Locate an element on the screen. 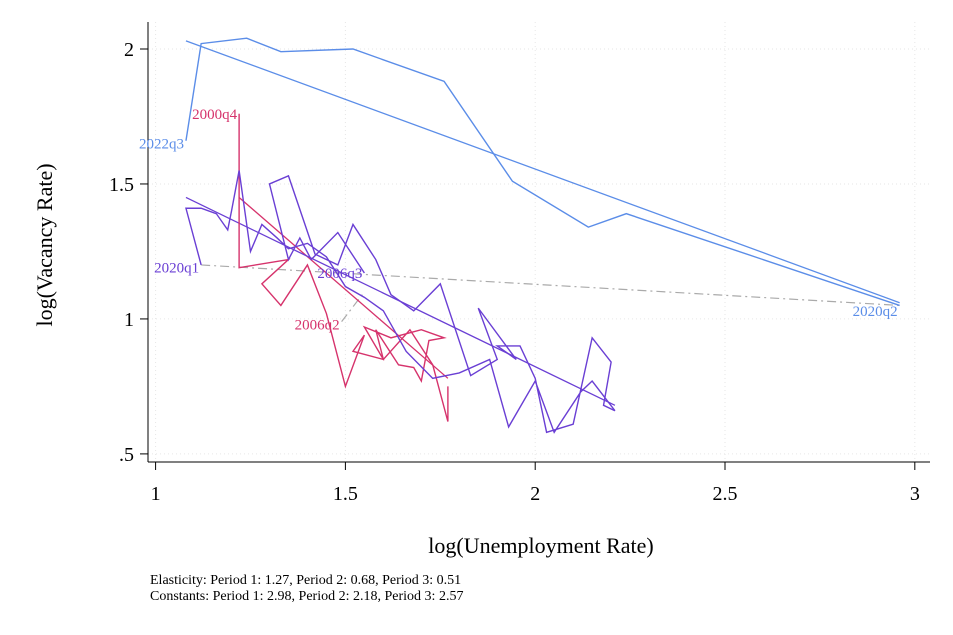  y-axis-title: log(Vacancy Rate) is located at coordinates (44, 244).